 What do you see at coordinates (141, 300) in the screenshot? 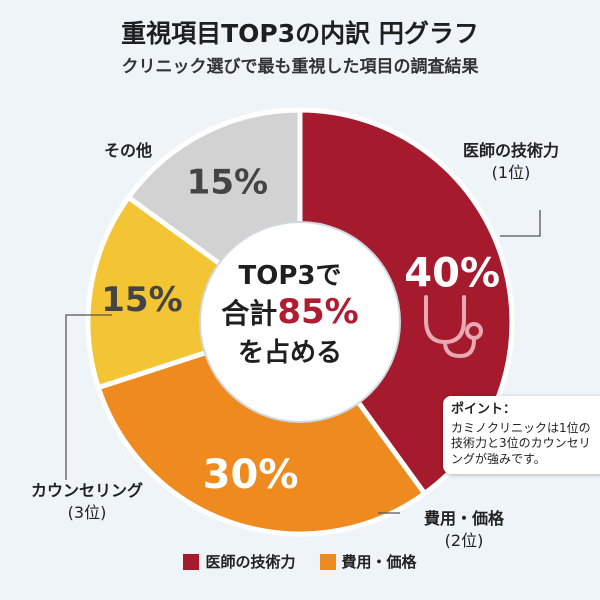
I see `pct-label-counseling: 15%` at bounding box center [141, 300].